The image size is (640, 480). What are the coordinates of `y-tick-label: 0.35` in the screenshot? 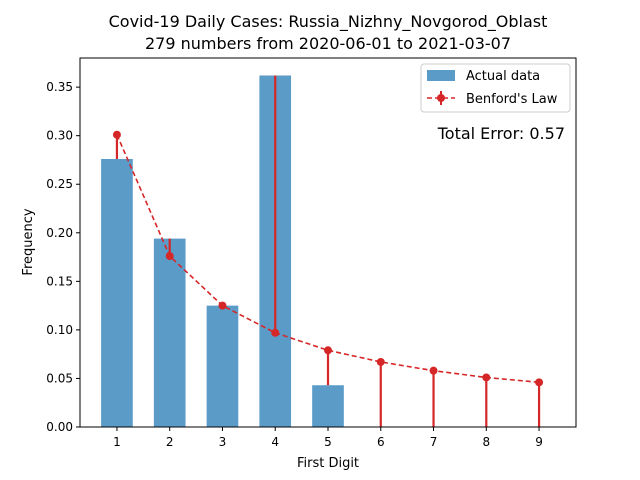 It's located at (59, 87).